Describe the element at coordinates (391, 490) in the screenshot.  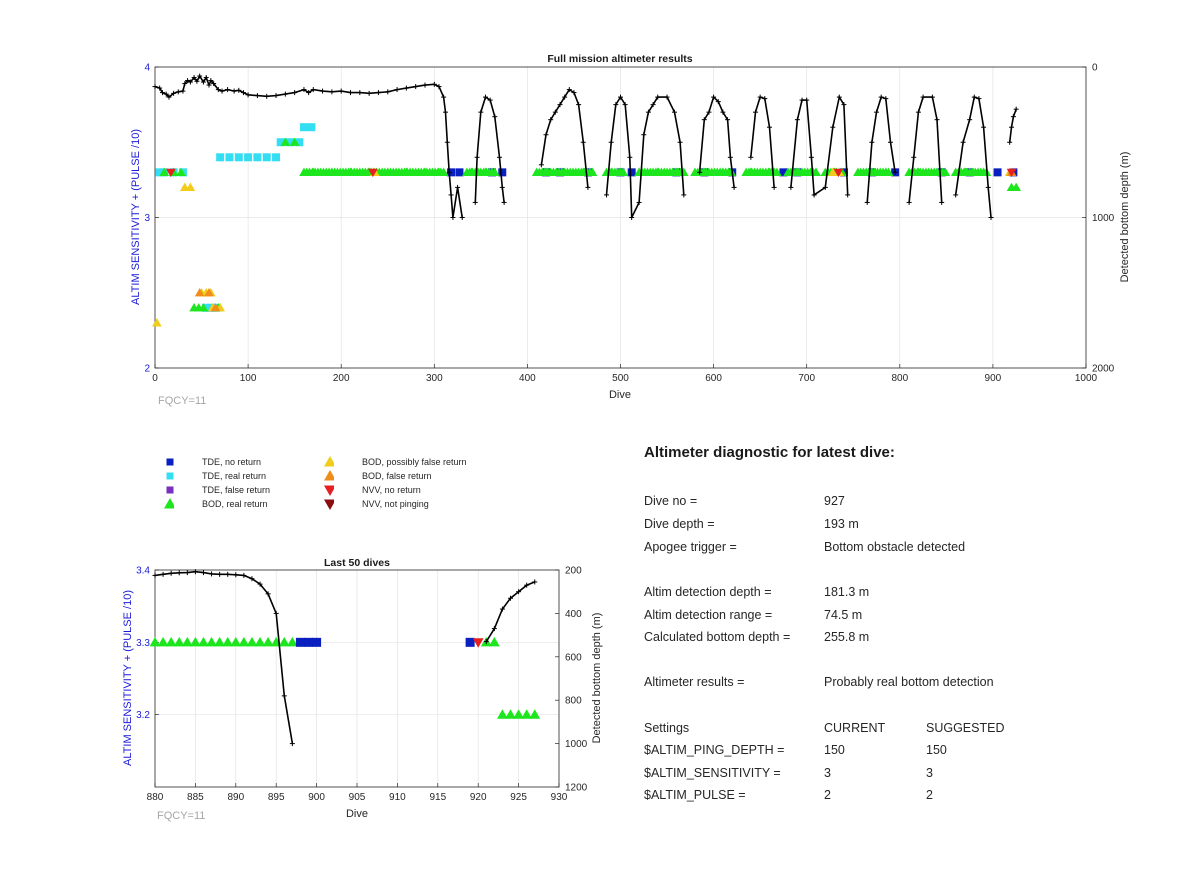
I see `legend-label: NVV, no return` at that location.